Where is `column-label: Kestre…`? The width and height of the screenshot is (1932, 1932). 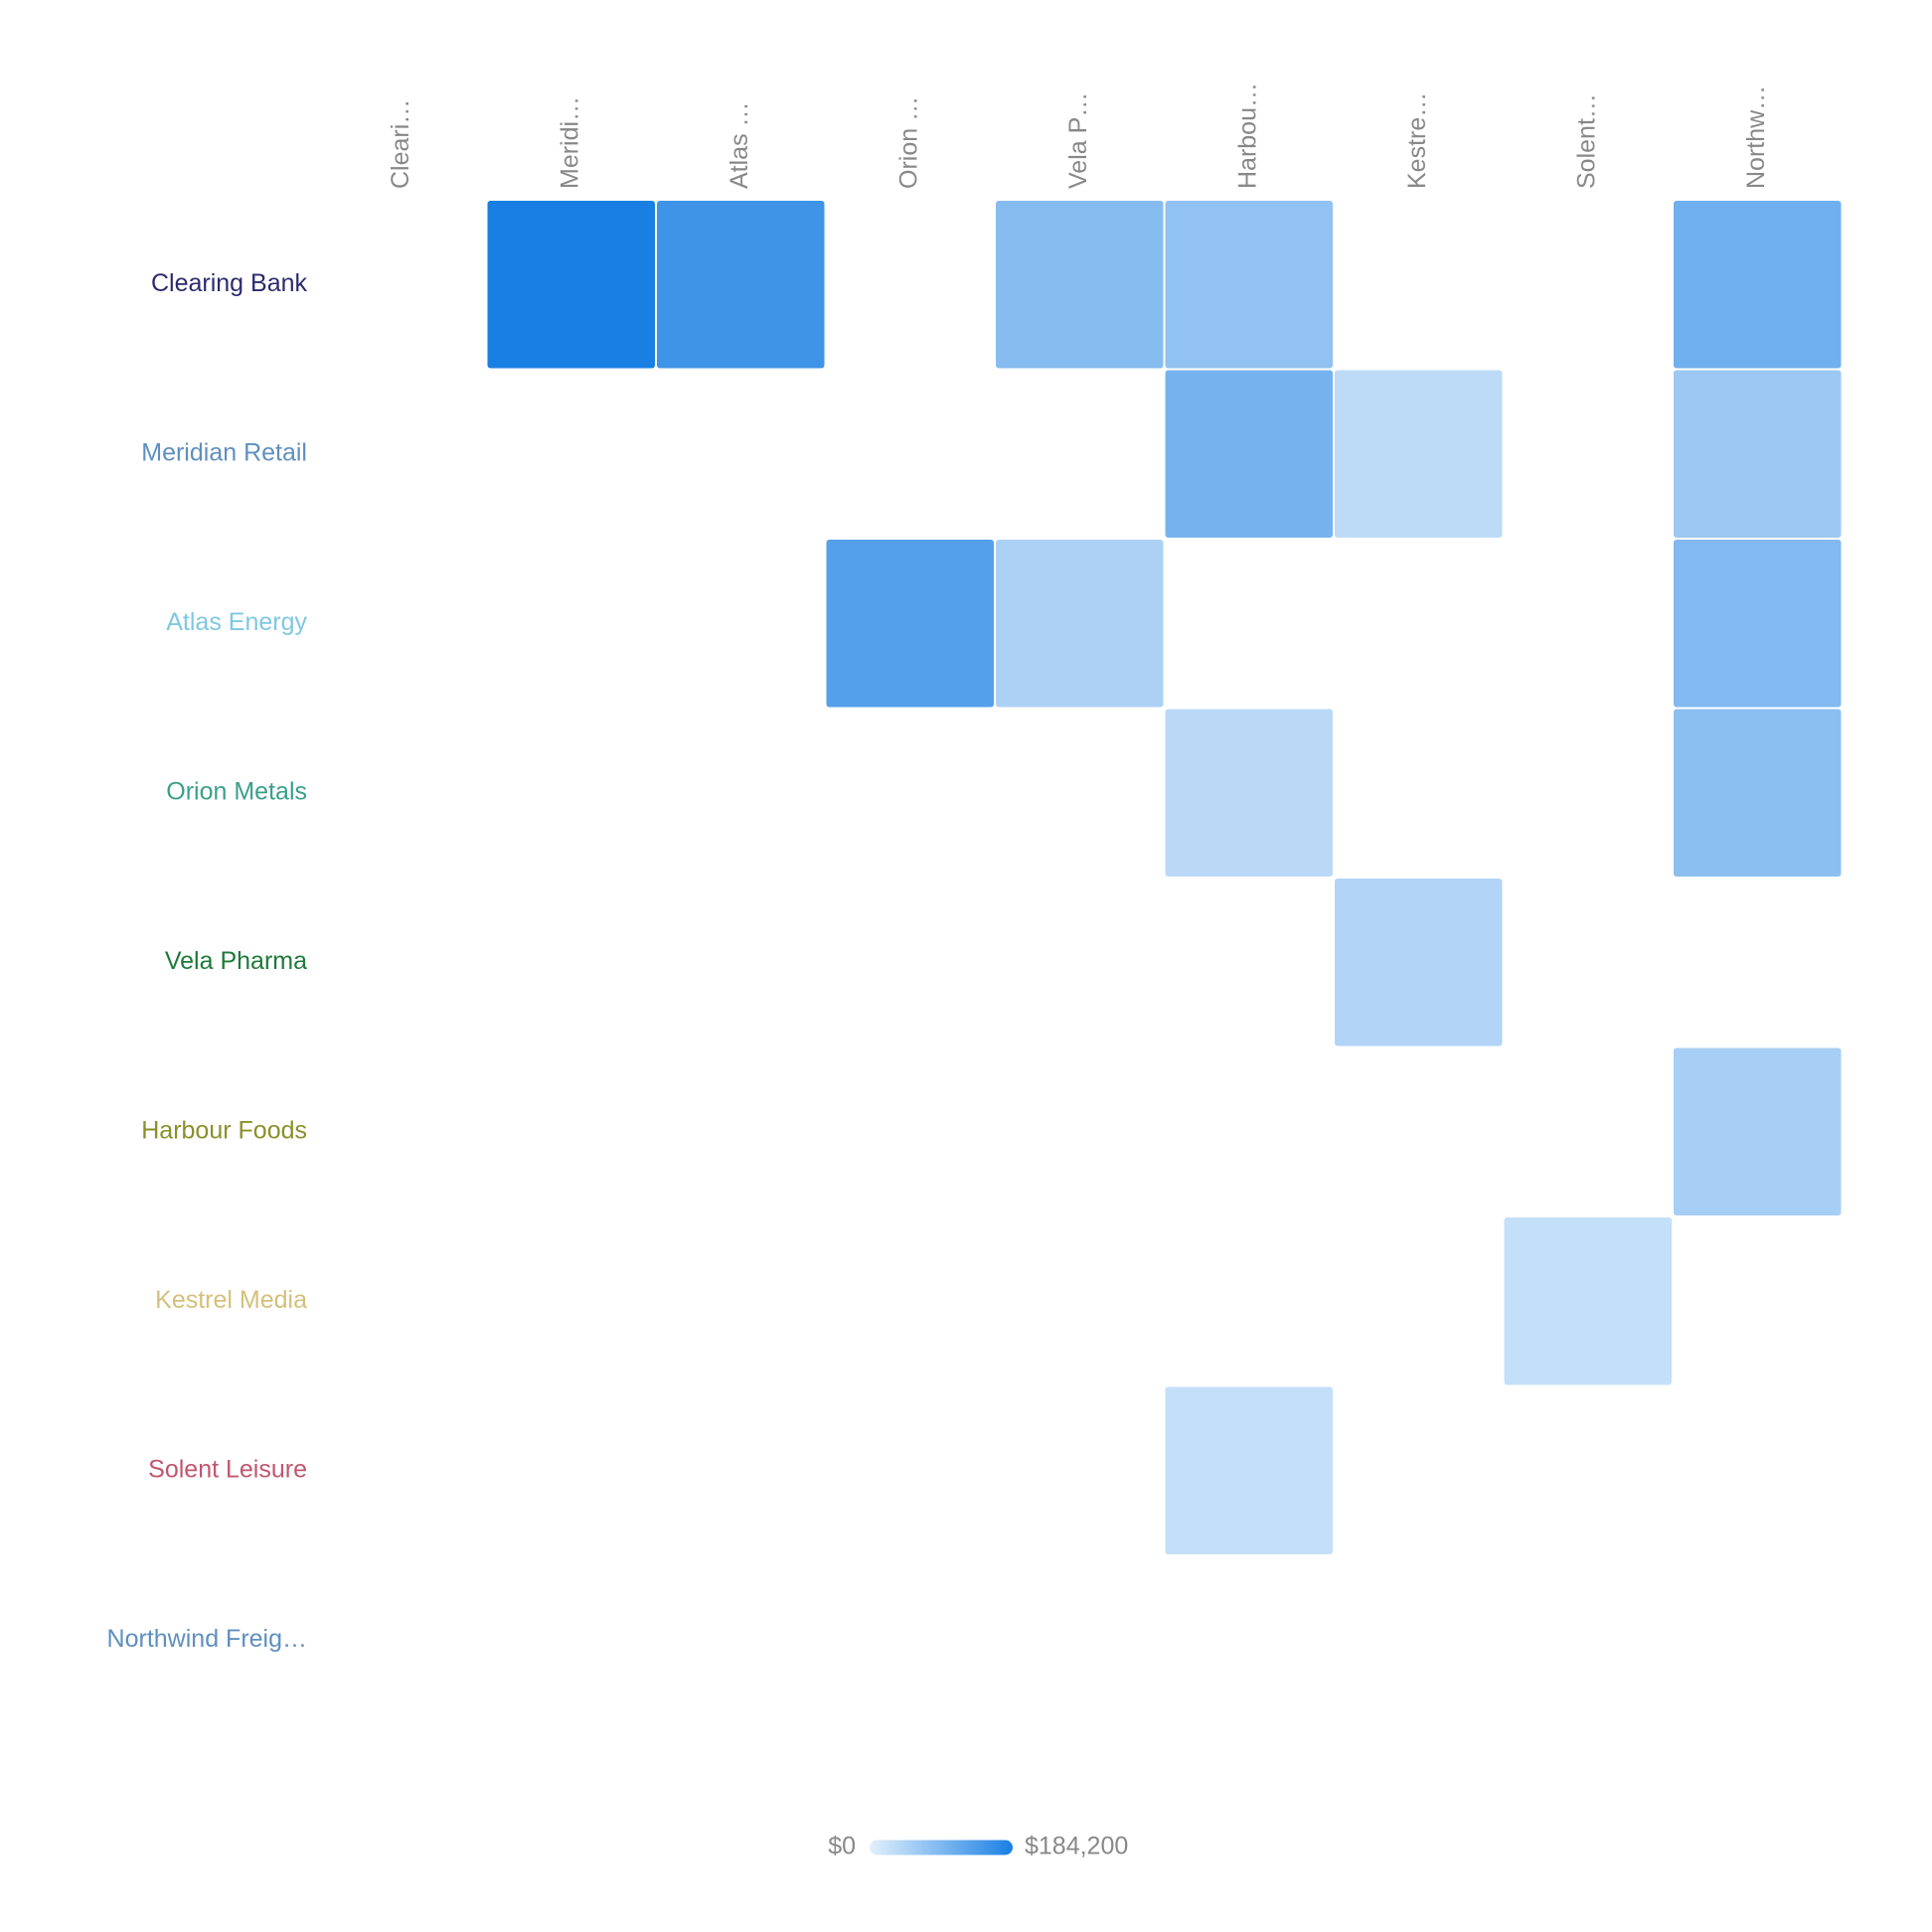
column-label: Kestre… is located at coordinates (1417, 140).